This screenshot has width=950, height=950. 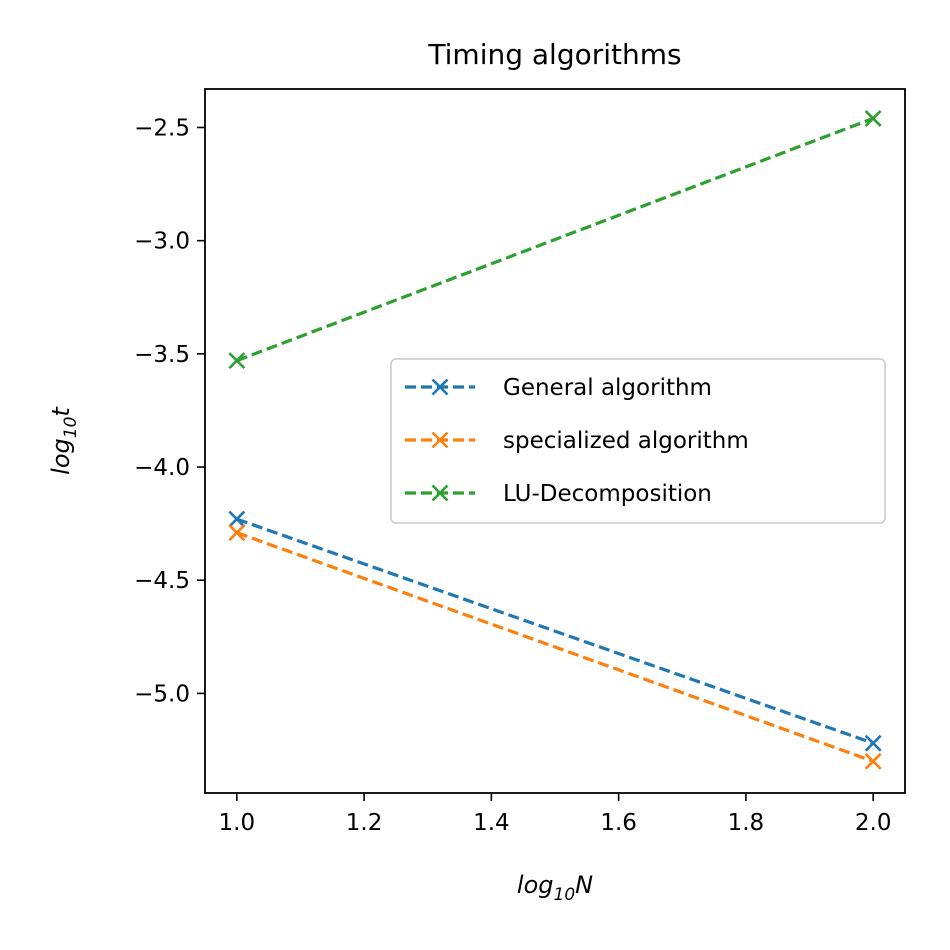 What do you see at coordinates (746, 823) in the screenshot?
I see `x-tick-label: 1.8` at bounding box center [746, 823].